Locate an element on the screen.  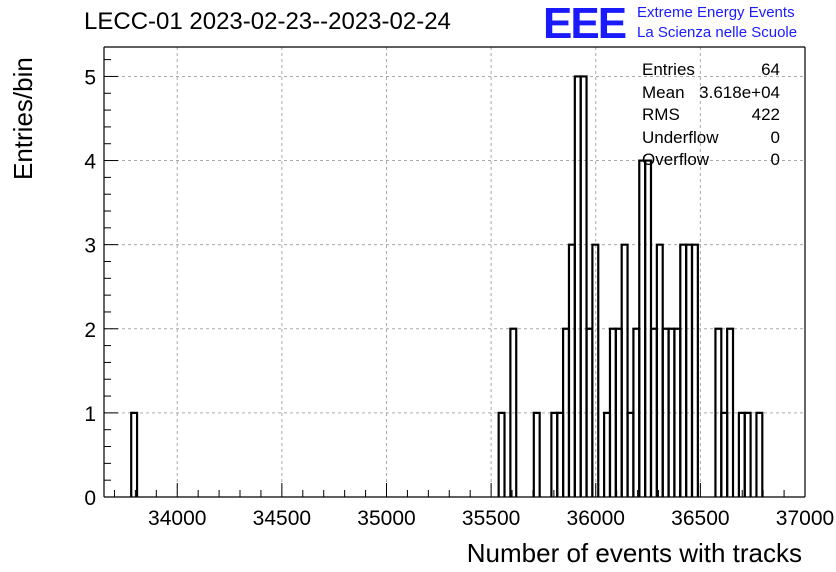
x-tick-label: 35000 is located at coordinates (386, 518).